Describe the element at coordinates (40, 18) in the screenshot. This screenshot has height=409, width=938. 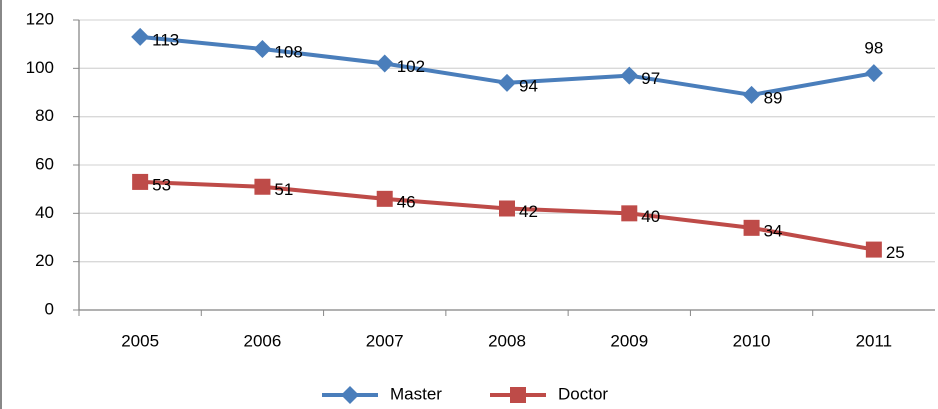
I see `y-tick-label: 120` at that location.